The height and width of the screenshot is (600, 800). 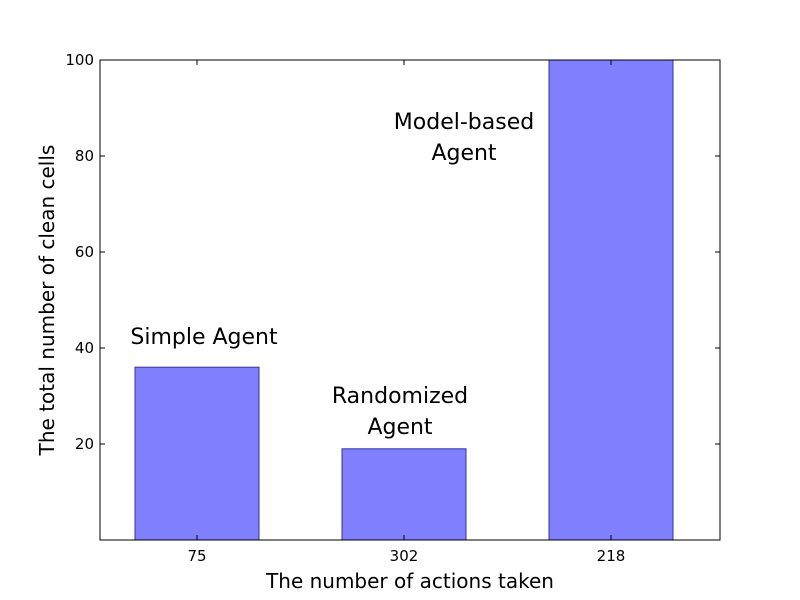 I want to click on y-tick-label-3: 80, so click(x=84, y=156).